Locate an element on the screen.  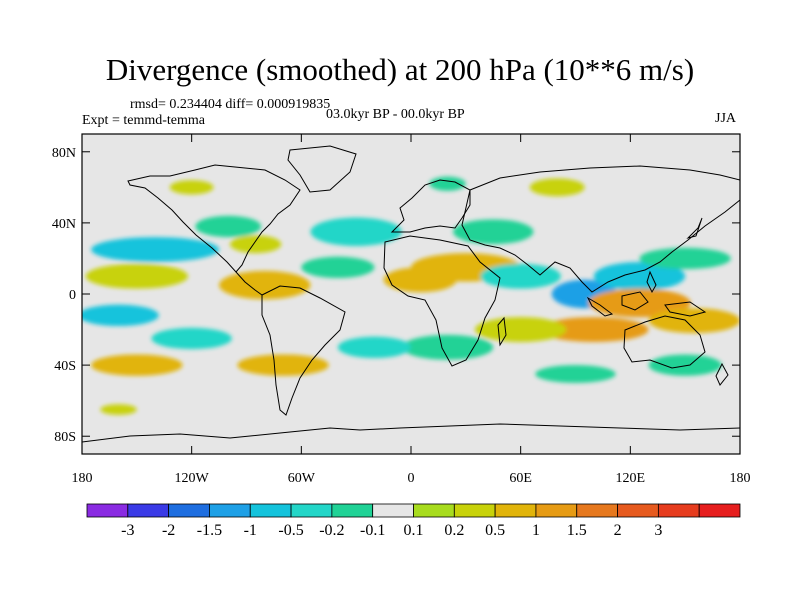
lon-tick-label: 0 is located at coordinates (411, 478).